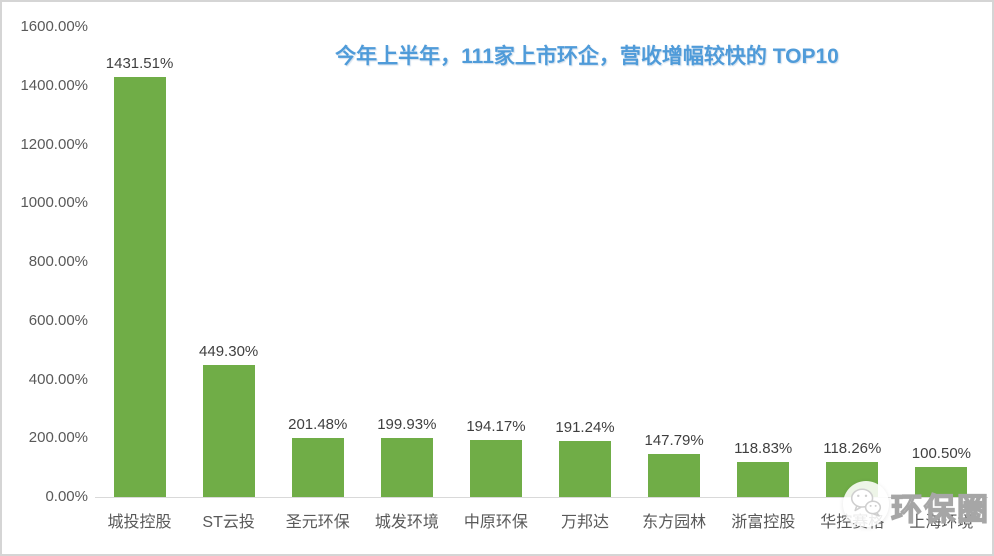  I want to click on bar-slot: 194.17%, so click(495, 262).